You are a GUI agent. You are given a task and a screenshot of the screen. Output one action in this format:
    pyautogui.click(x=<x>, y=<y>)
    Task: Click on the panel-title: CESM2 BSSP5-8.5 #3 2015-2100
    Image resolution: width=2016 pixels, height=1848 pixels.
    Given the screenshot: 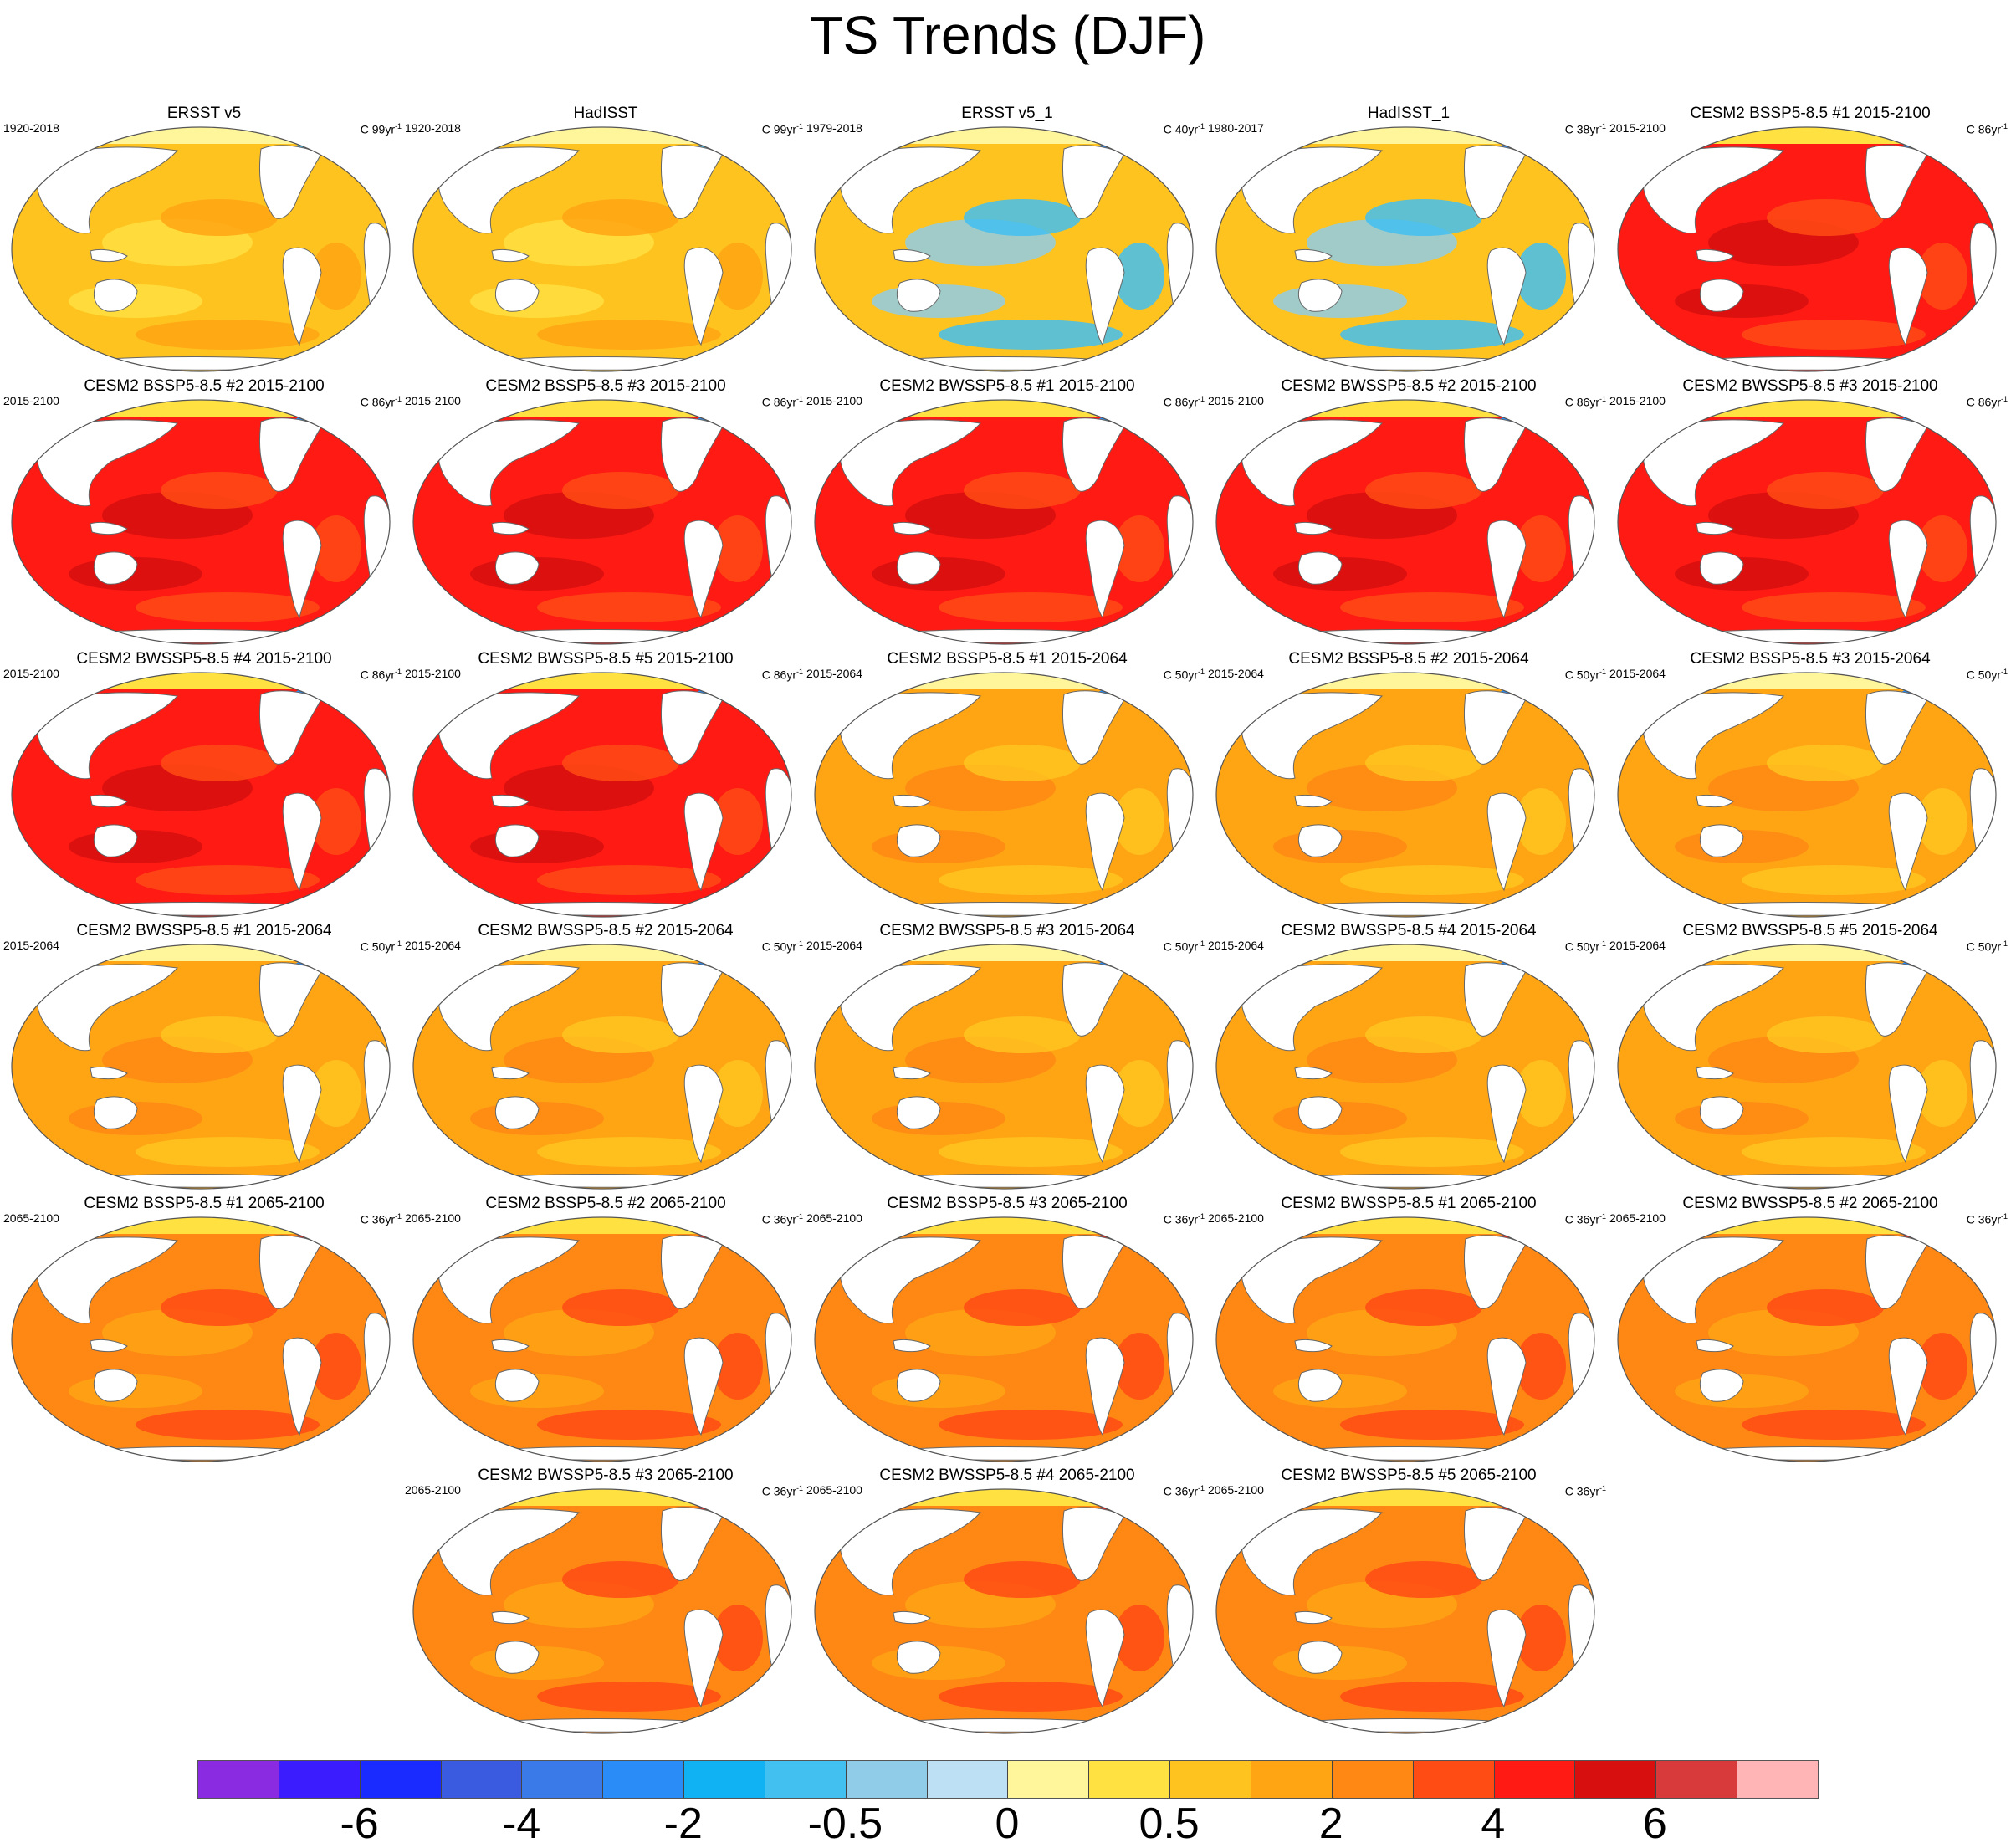 What is the action you would take?
    pyautogui.click(x=605, y=386)
    